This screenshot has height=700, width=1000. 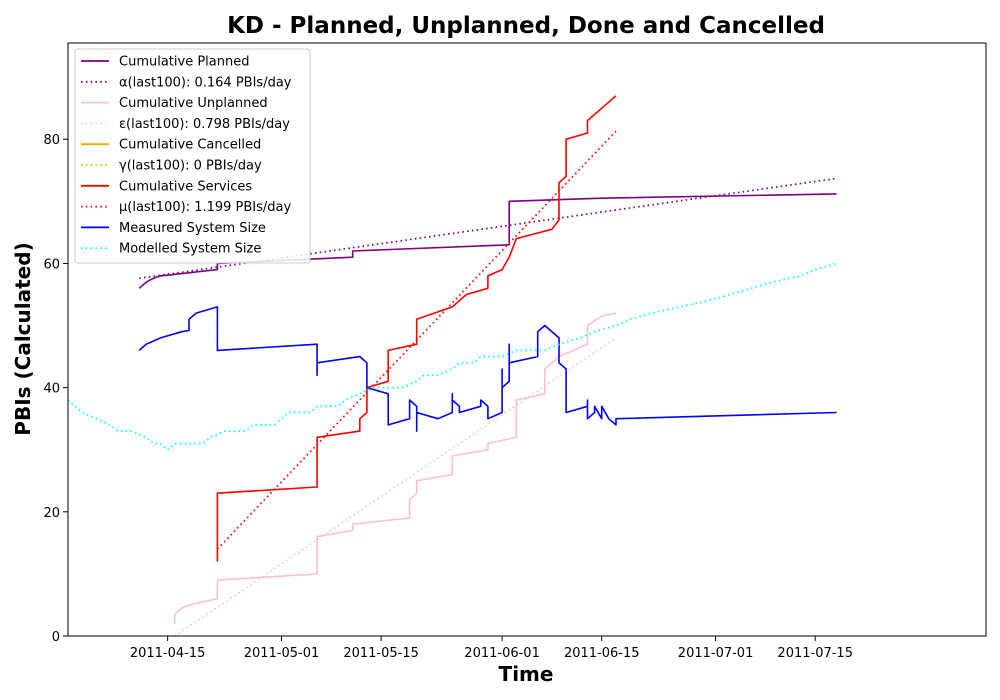 What do you see at coordinates (51, 140) in the screenshot?
I see `y-tick-label-4: 80` at bounding box center [51, 140].